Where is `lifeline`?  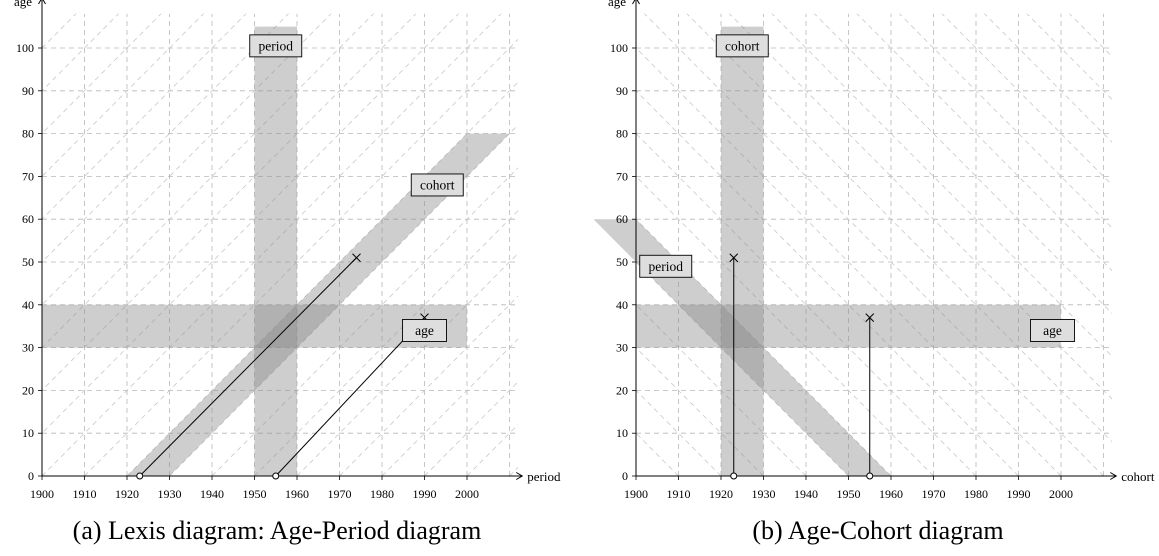 lifeline is located at coordinates (248, 367).